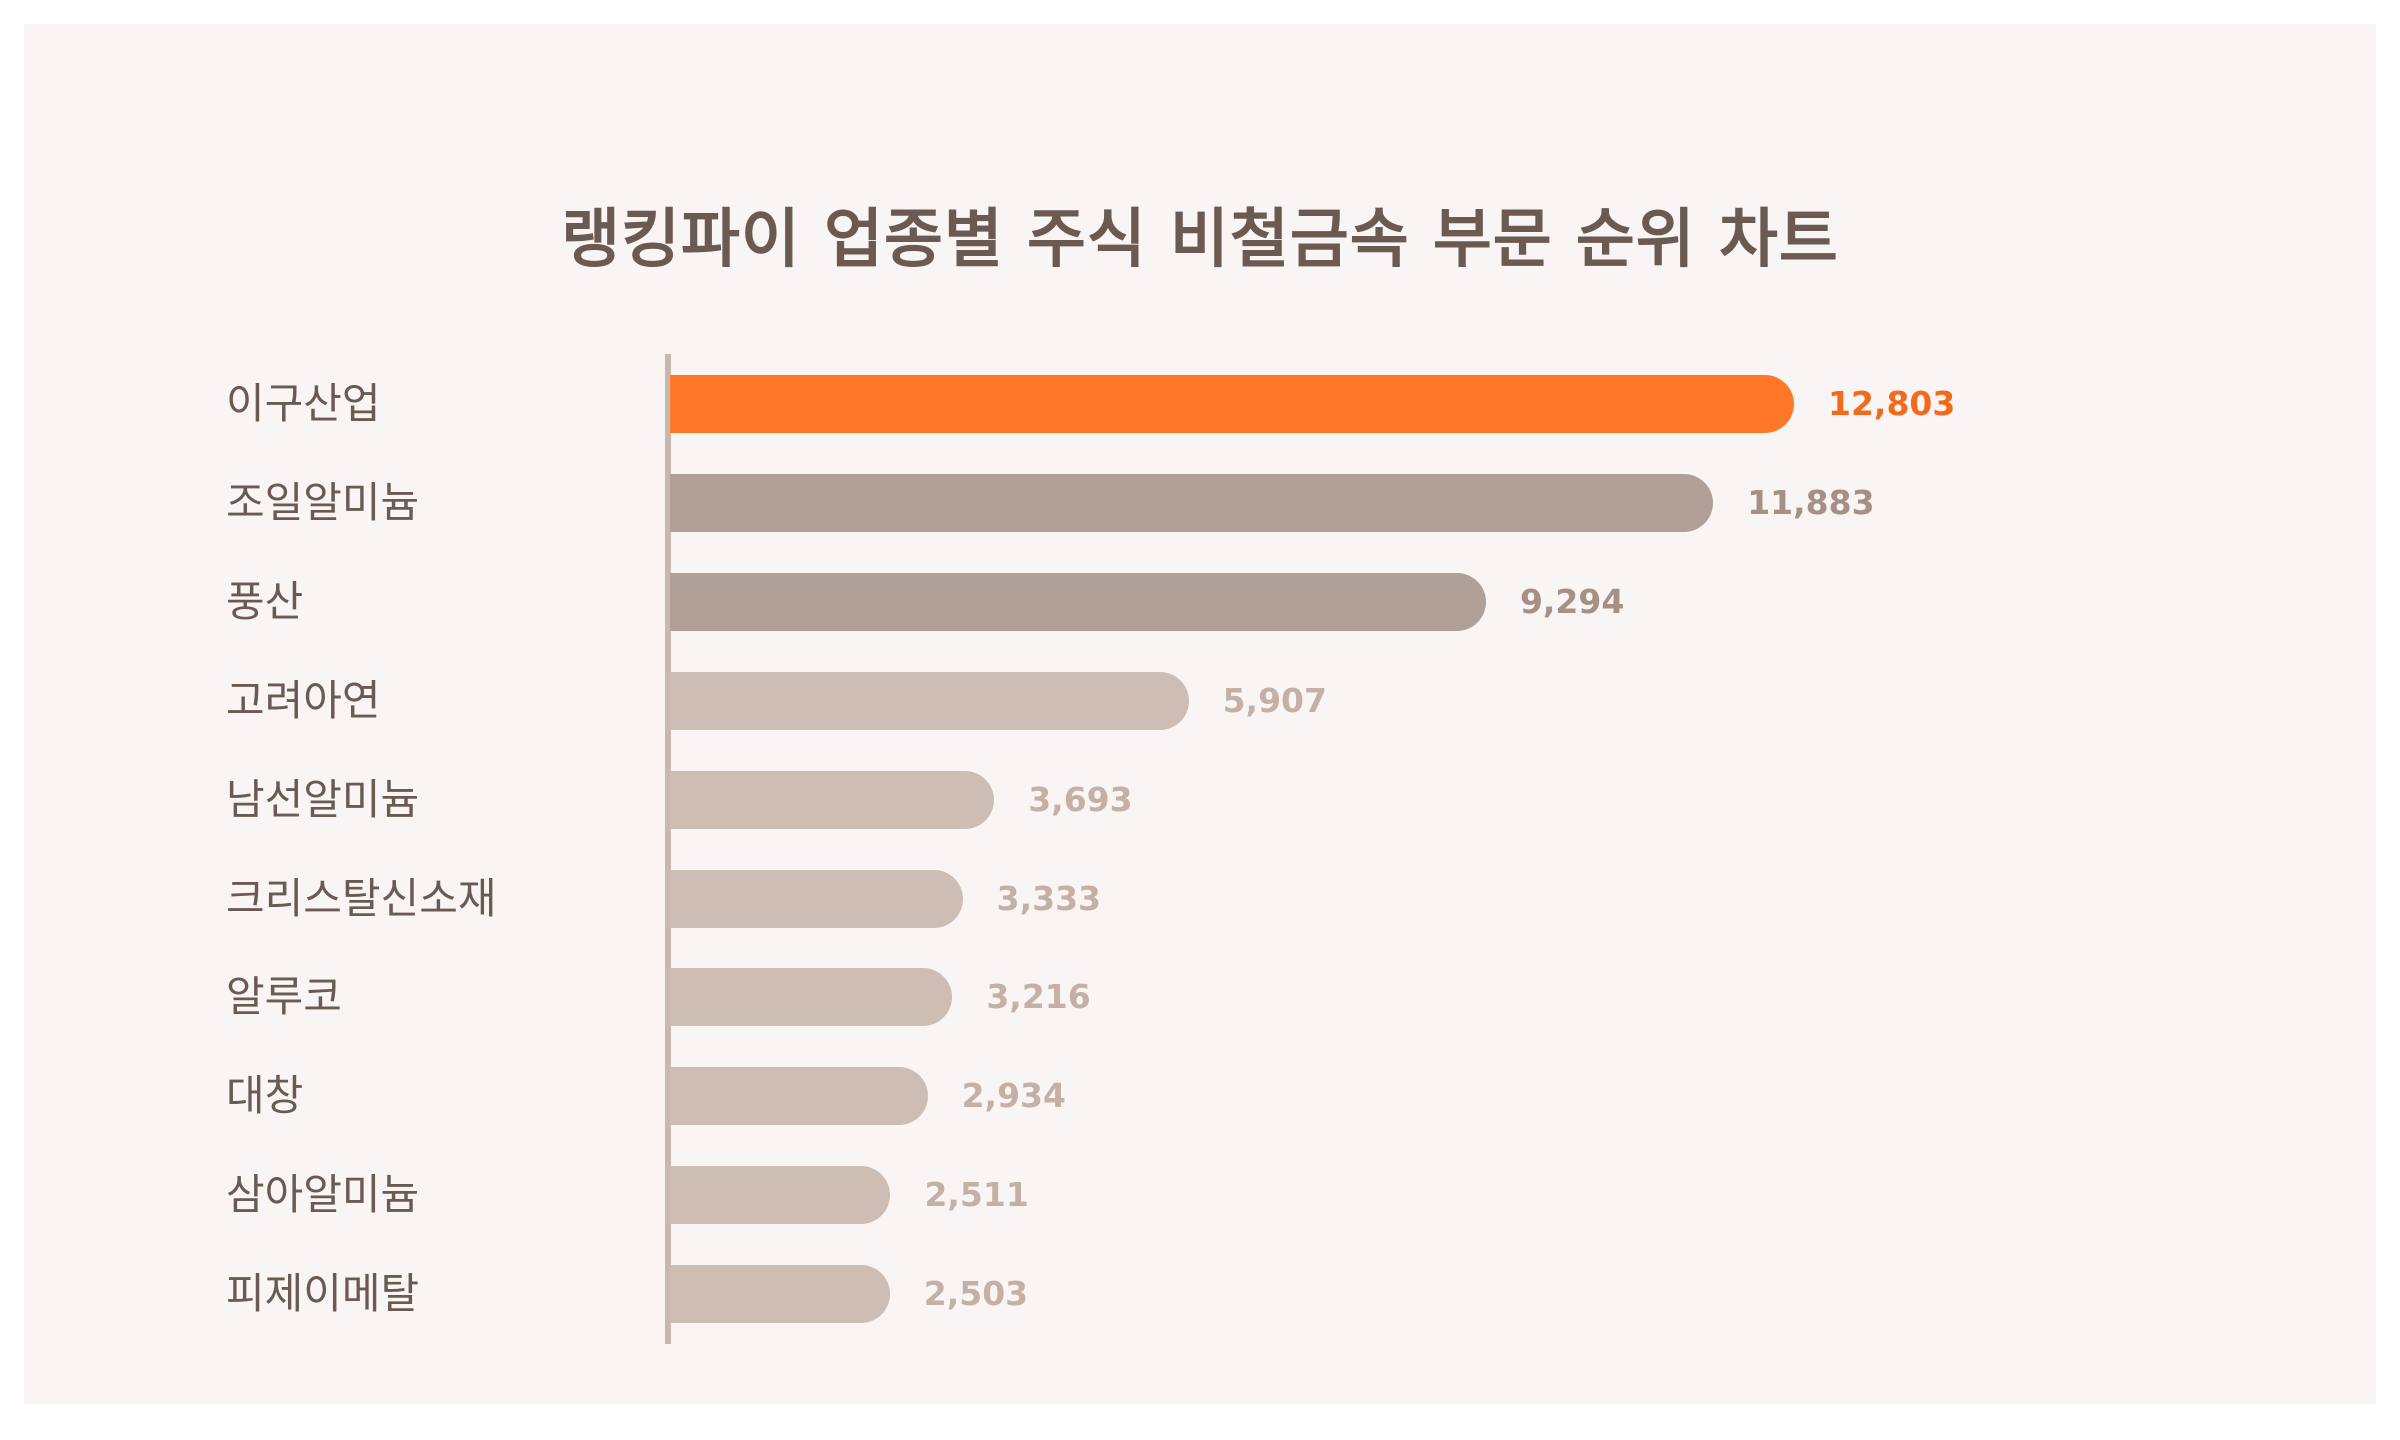  What do you see at coordinates (323, 799) in the screenshot?
I see `category-label: 남선알미늄` at bounding box center [323, 799].